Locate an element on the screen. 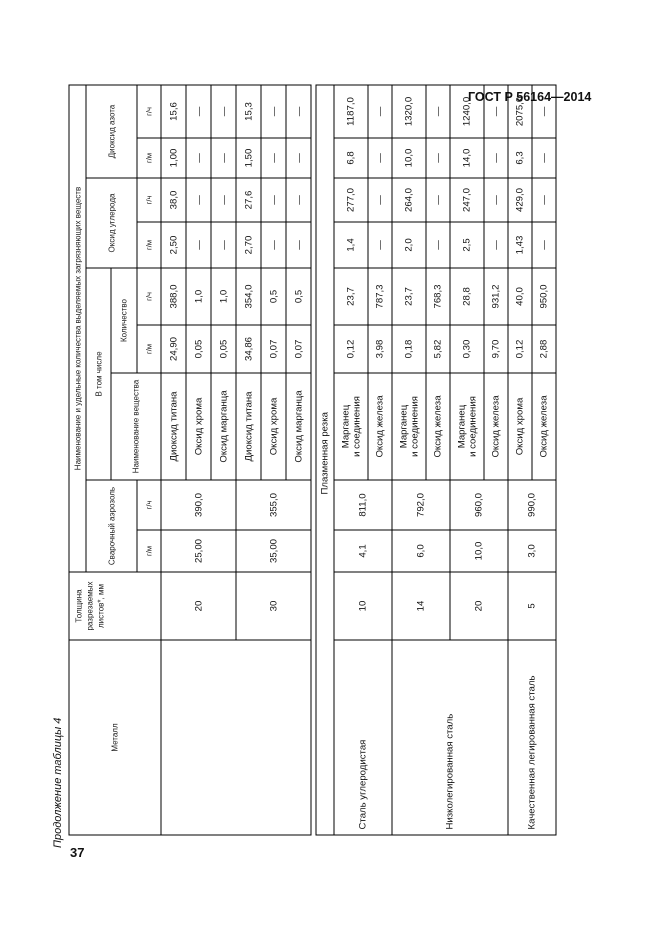 The height and width of the screenshot is (936, 661). thickness-cell: 20 is located at coordinates (479, 606).